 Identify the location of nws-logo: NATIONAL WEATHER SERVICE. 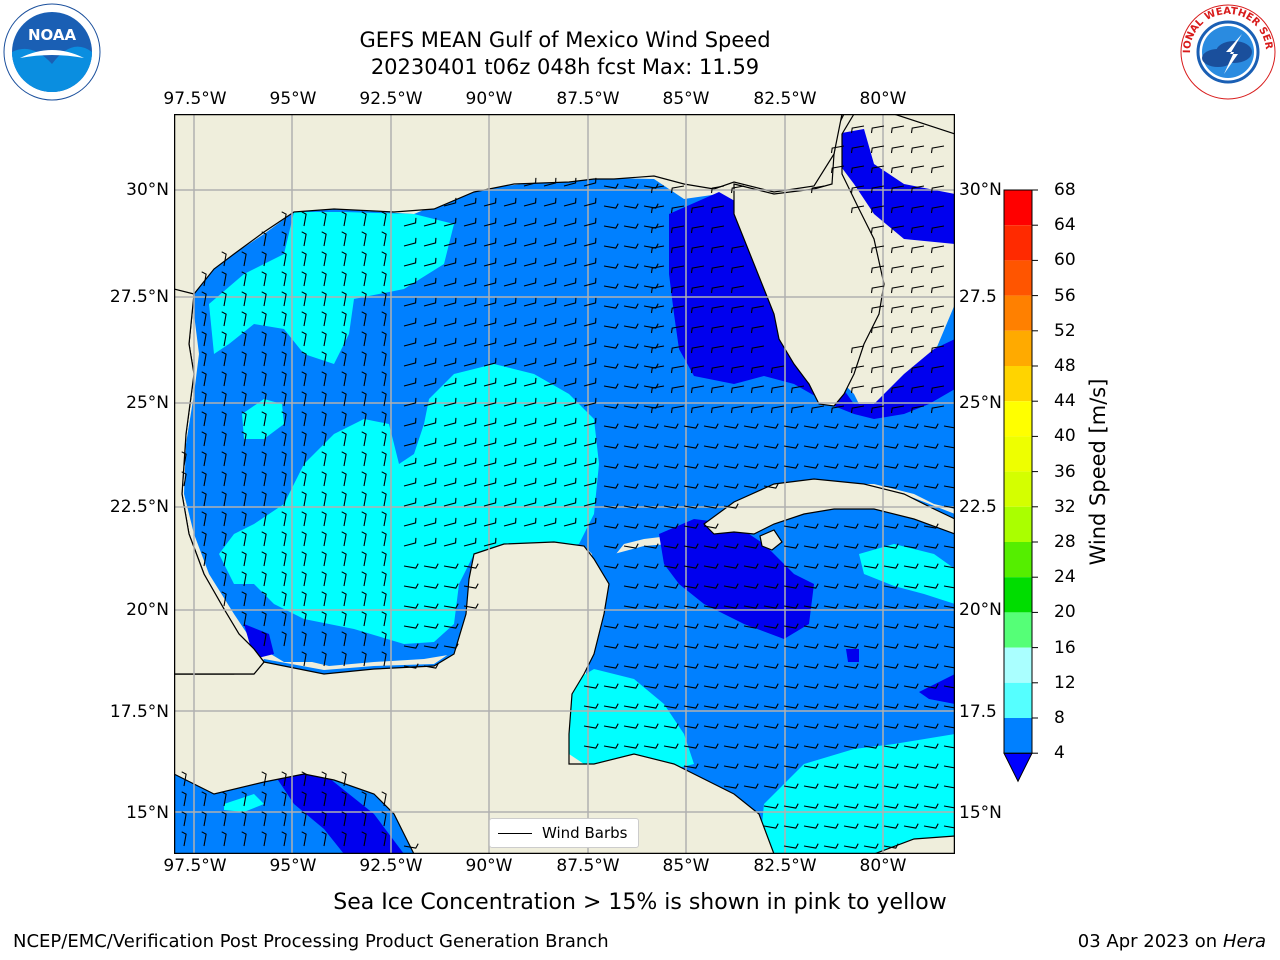
(1226, 51).